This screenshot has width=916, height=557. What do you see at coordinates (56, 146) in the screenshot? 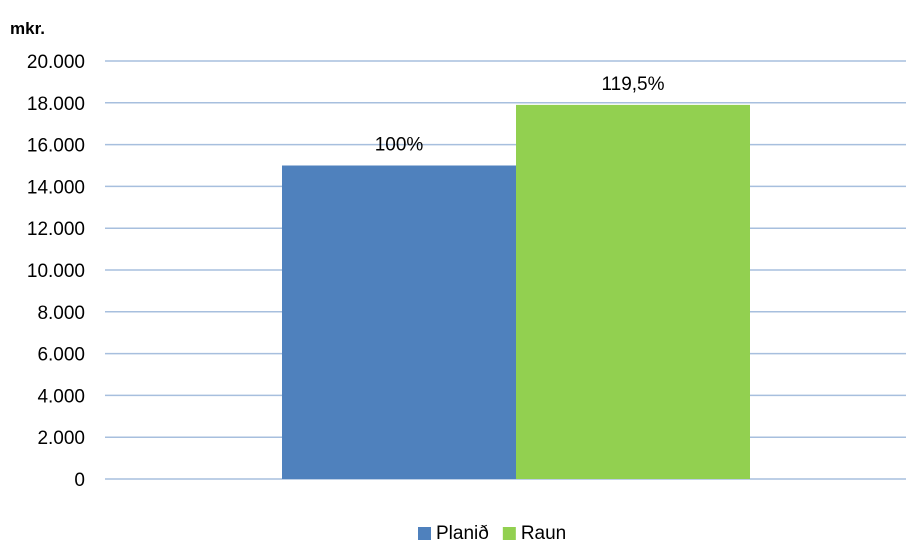
I see `y-tick-label: 16.000` at bounding box center [56, 146].